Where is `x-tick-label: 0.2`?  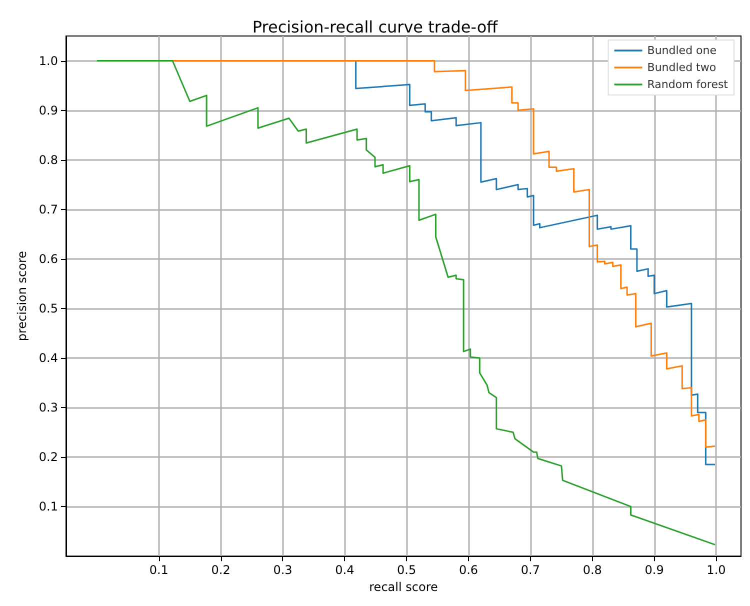
x-tick-label: 0.2 is located at coordinates (220, 570).